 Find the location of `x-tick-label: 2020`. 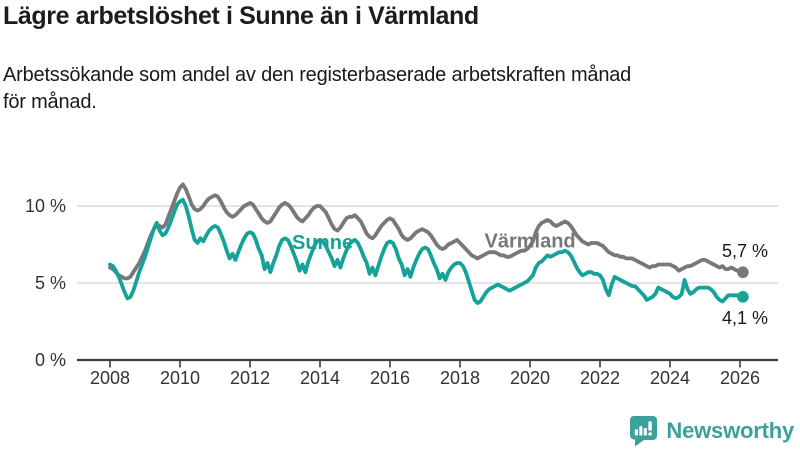

x-tick-label: 2020 is located at coordinates (530, 378).